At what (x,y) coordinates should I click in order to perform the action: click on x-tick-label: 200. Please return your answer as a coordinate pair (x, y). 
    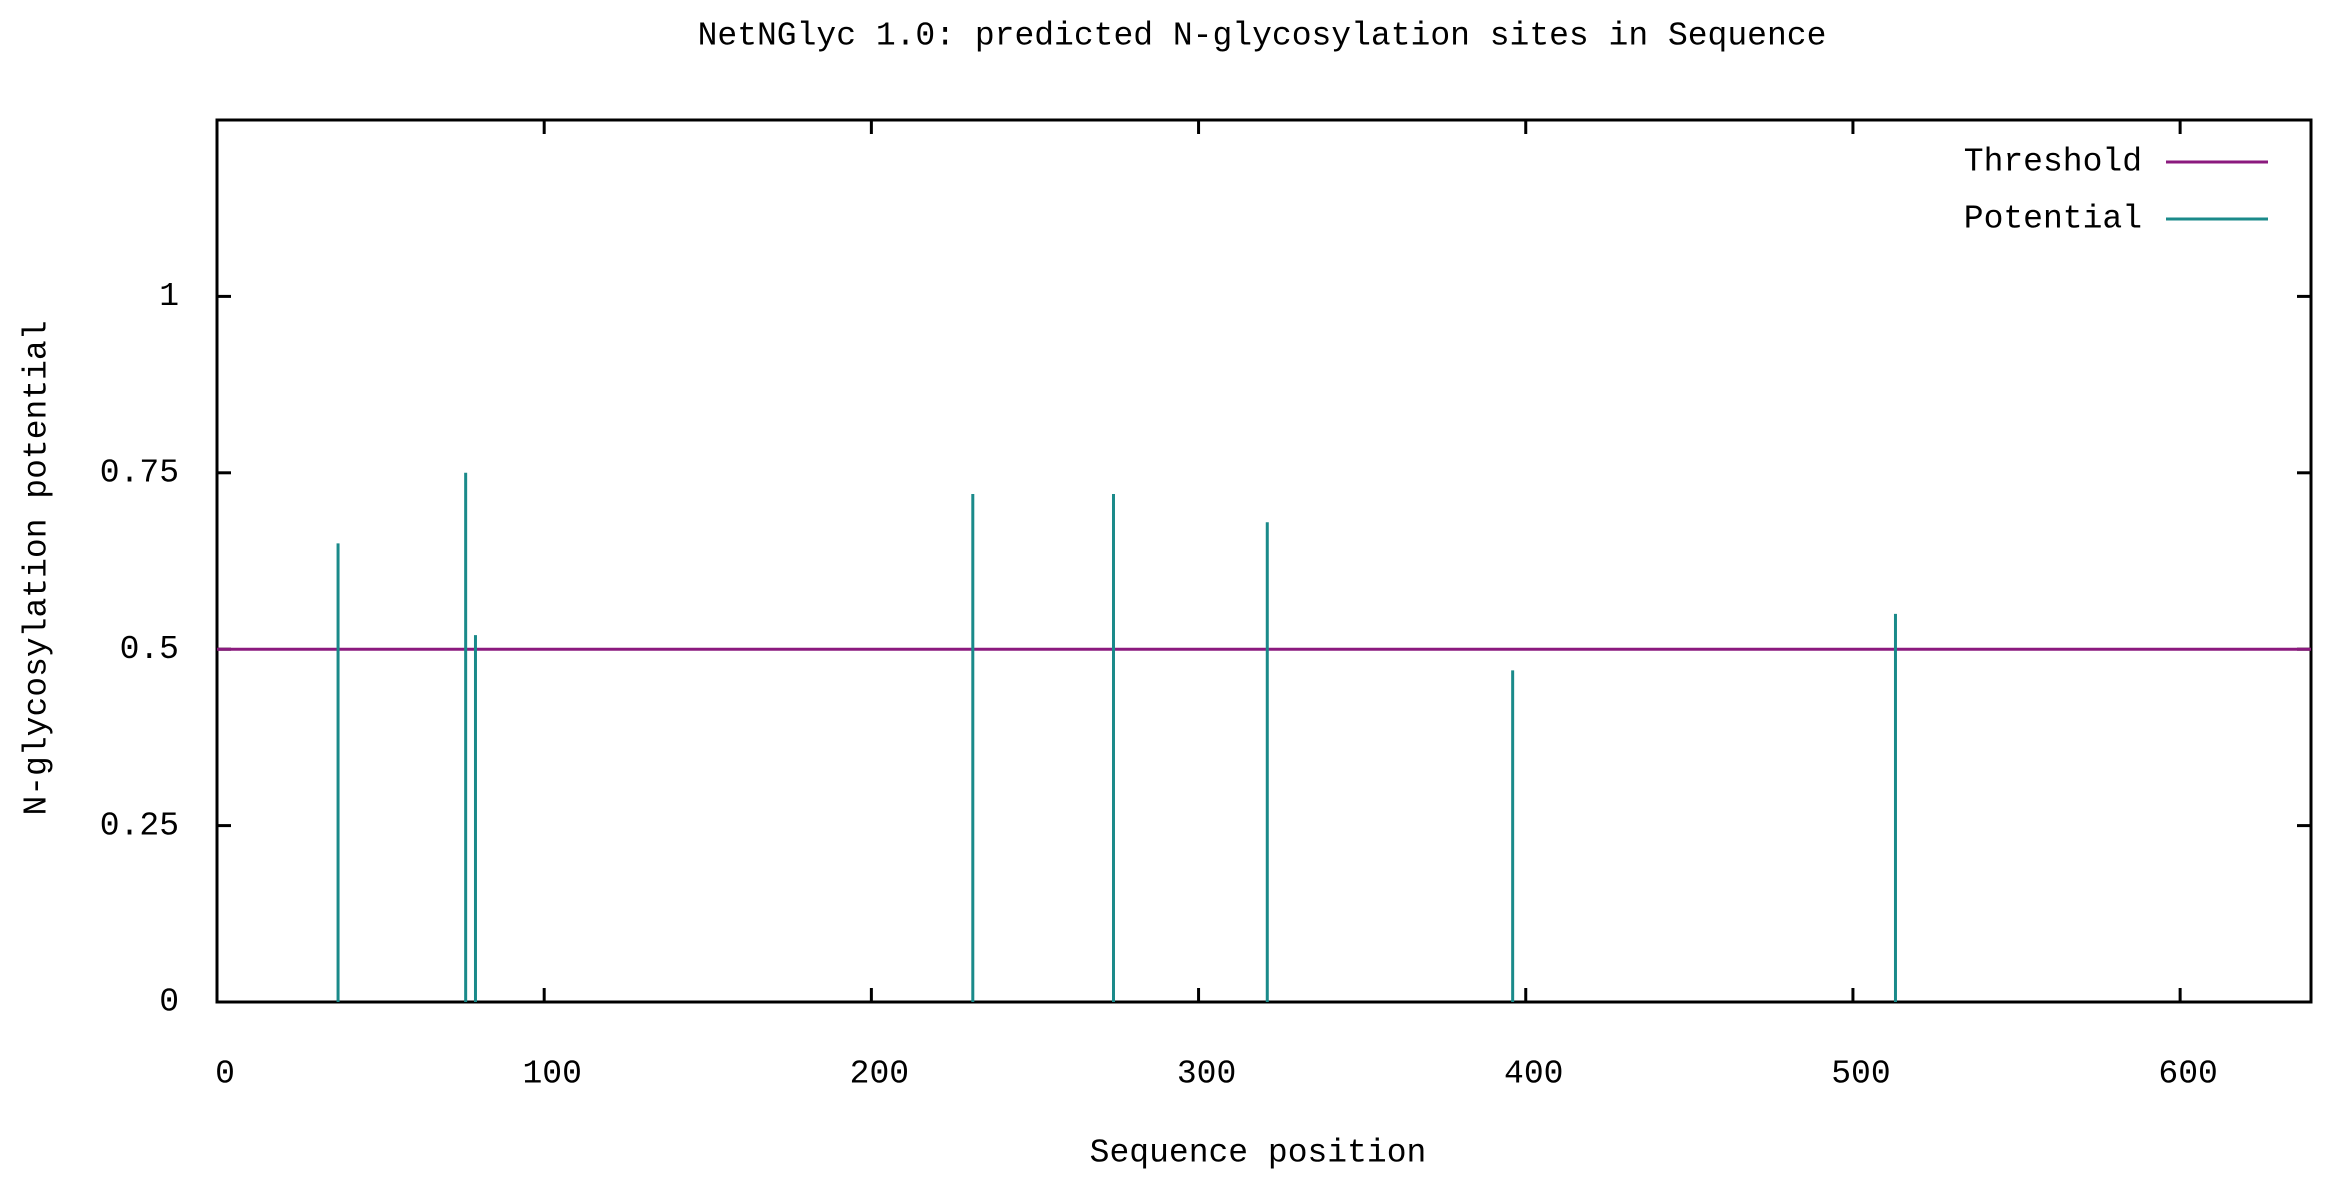
    Looking at the image, I should click on (879, 1074).